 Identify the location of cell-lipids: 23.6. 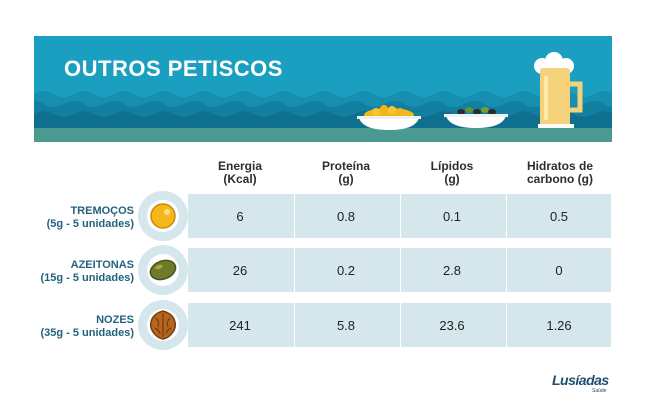
(452, 325).